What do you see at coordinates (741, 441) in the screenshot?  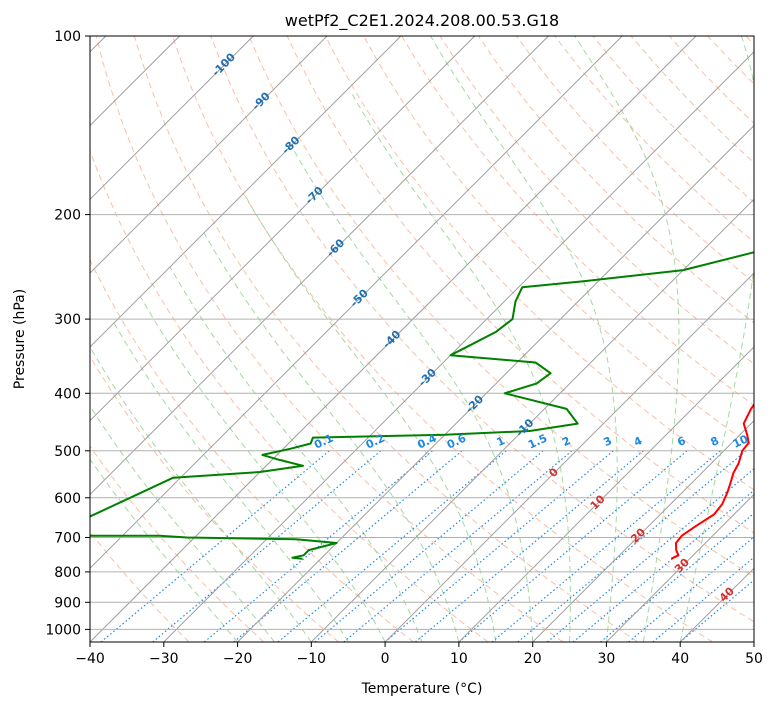 I see `mixing-ratio-label: 10` at bounding box center [741, 441].